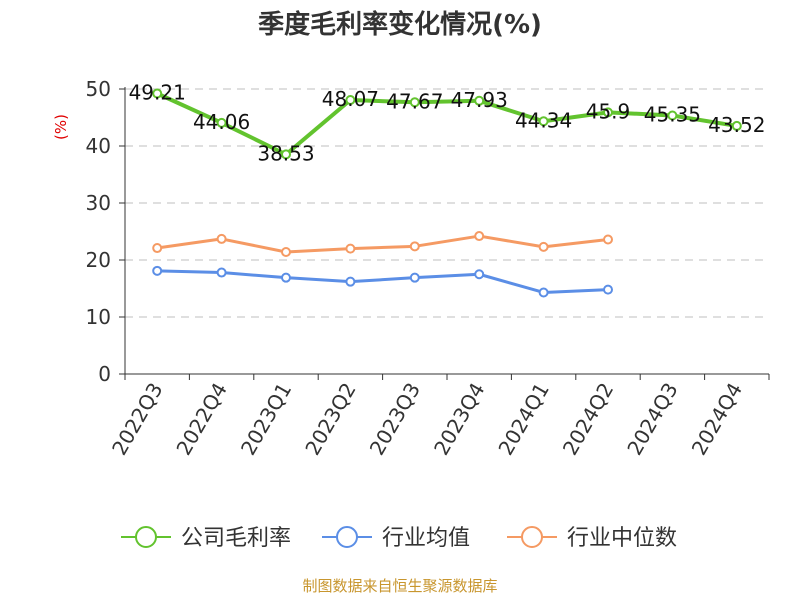  What do you see at coordinates (98, 89) in the screenshot?
I see `y-tick-label: 50` at bounding box center [98, 89].